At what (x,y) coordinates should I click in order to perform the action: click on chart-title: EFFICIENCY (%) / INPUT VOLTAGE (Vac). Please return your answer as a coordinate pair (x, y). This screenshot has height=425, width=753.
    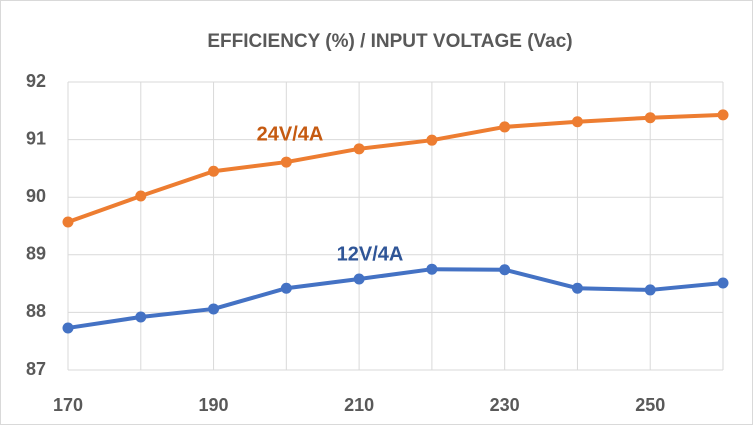
    Looking at the image, I should click on (389, 41).